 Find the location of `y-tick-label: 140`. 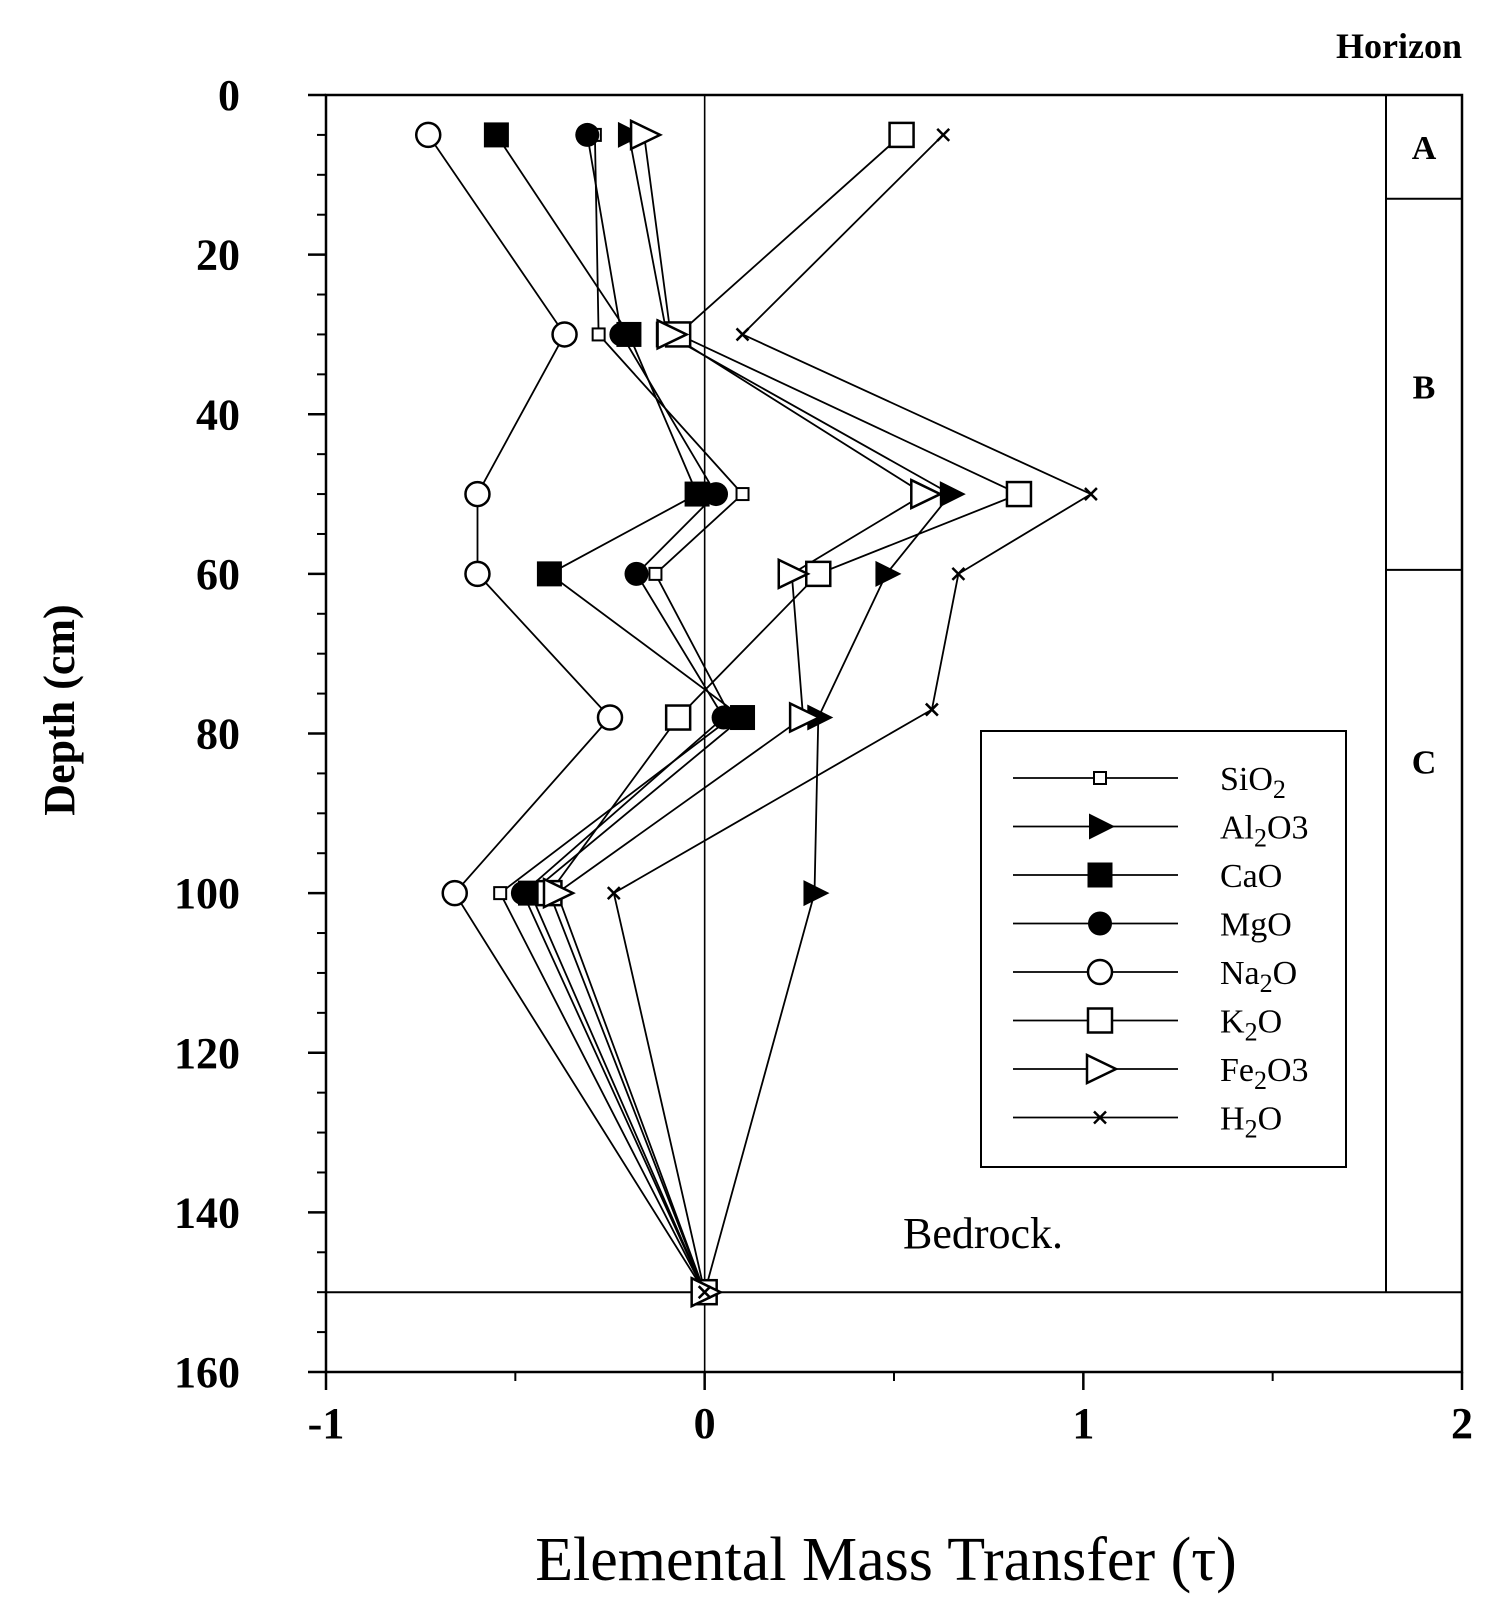

y-tick-label: 140 is located at coordinates (207, 1212).